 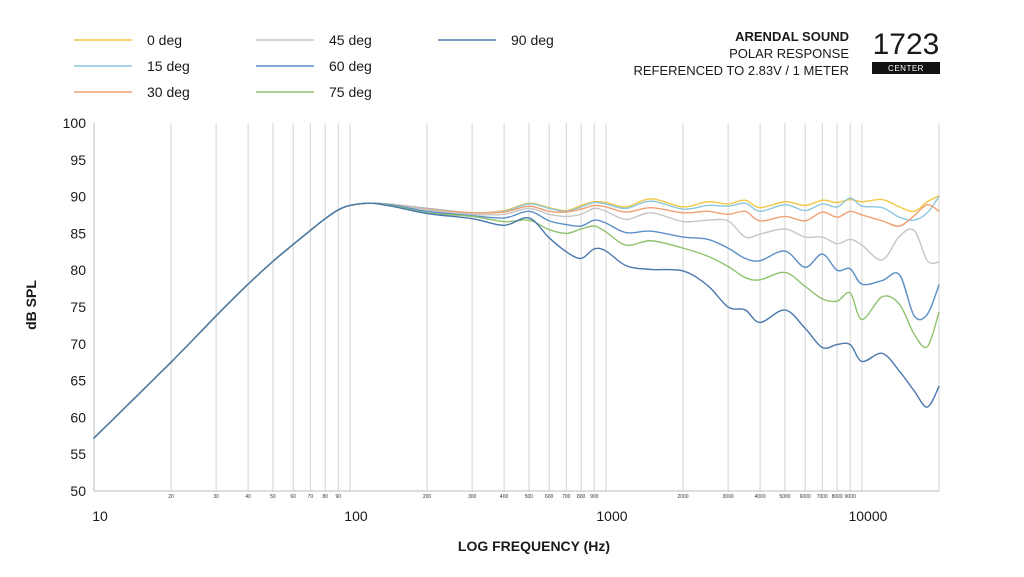 What do you see at coordinates (906, 44) in the screenshot?
I see `model-number: 1723` at bounding box center [906, 44].